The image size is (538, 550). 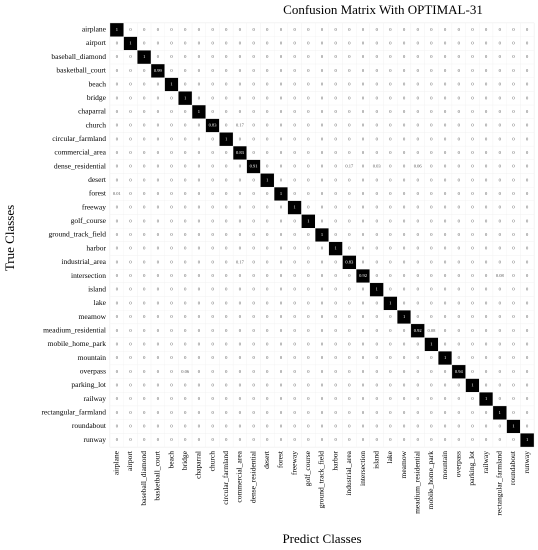 I want to click on y-tick-label: runway, so click(x=95, y=439).